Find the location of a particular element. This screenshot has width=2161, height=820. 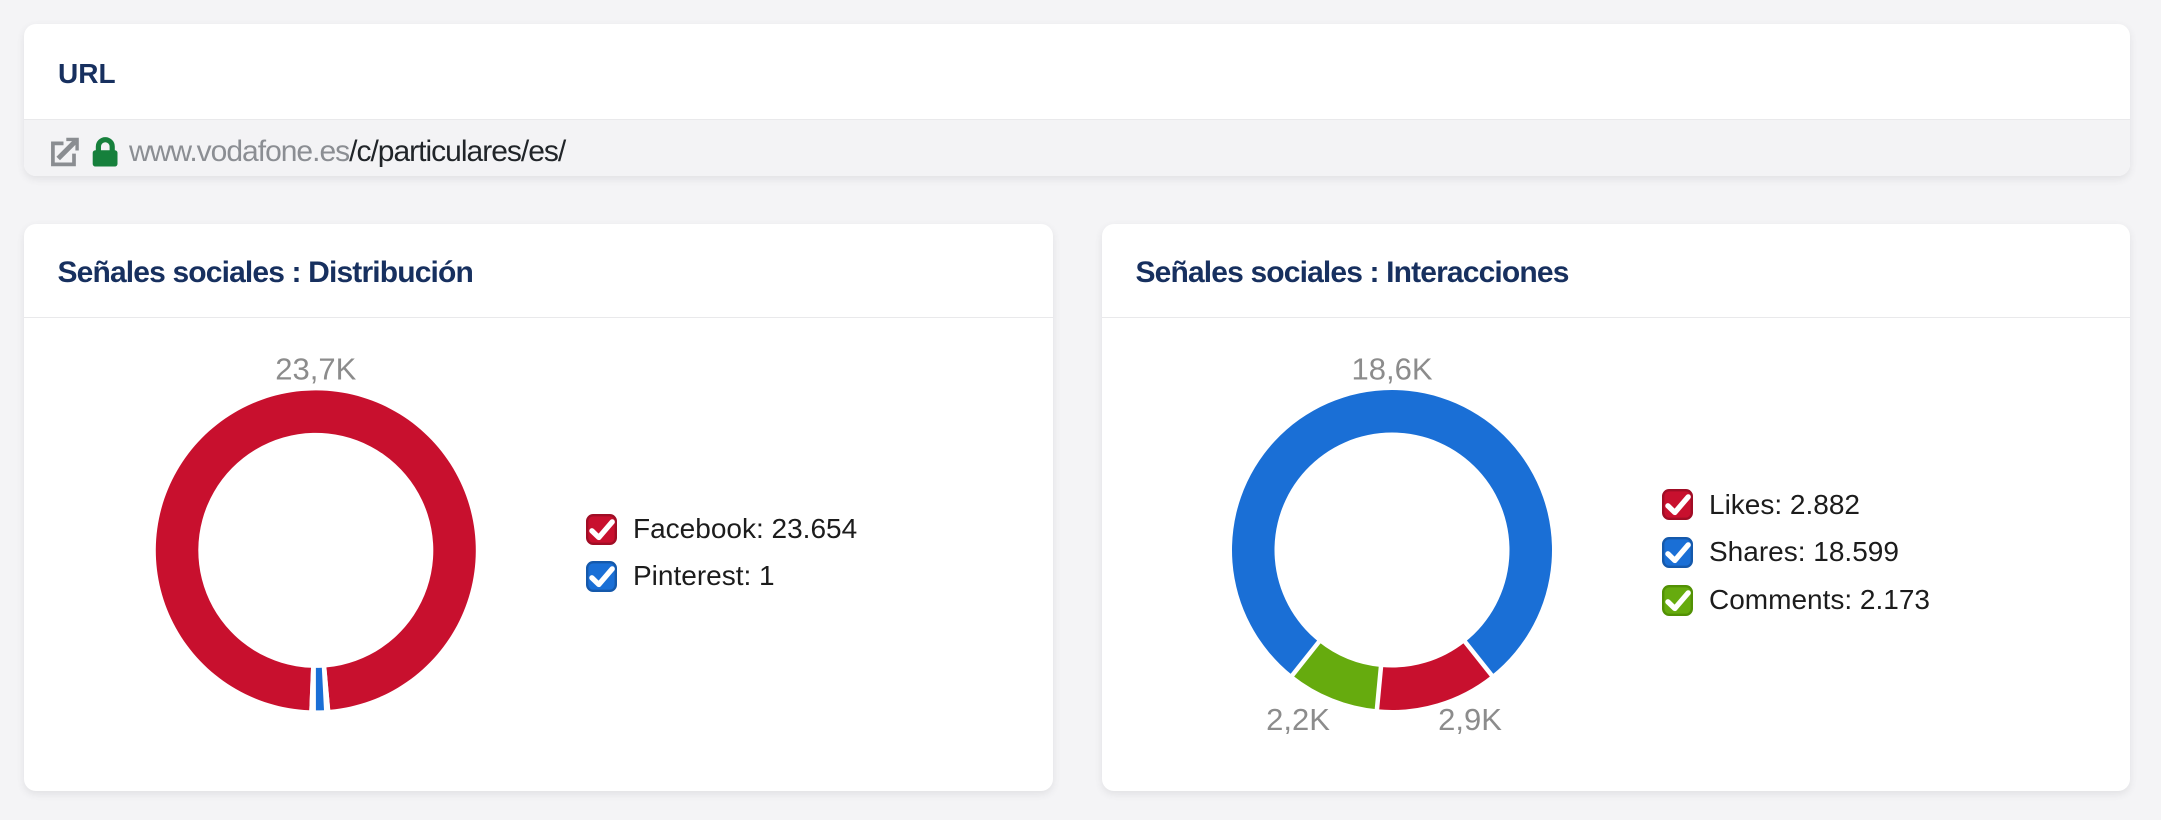

svg-text: 18,6K is located at coordinates (1391, 369).